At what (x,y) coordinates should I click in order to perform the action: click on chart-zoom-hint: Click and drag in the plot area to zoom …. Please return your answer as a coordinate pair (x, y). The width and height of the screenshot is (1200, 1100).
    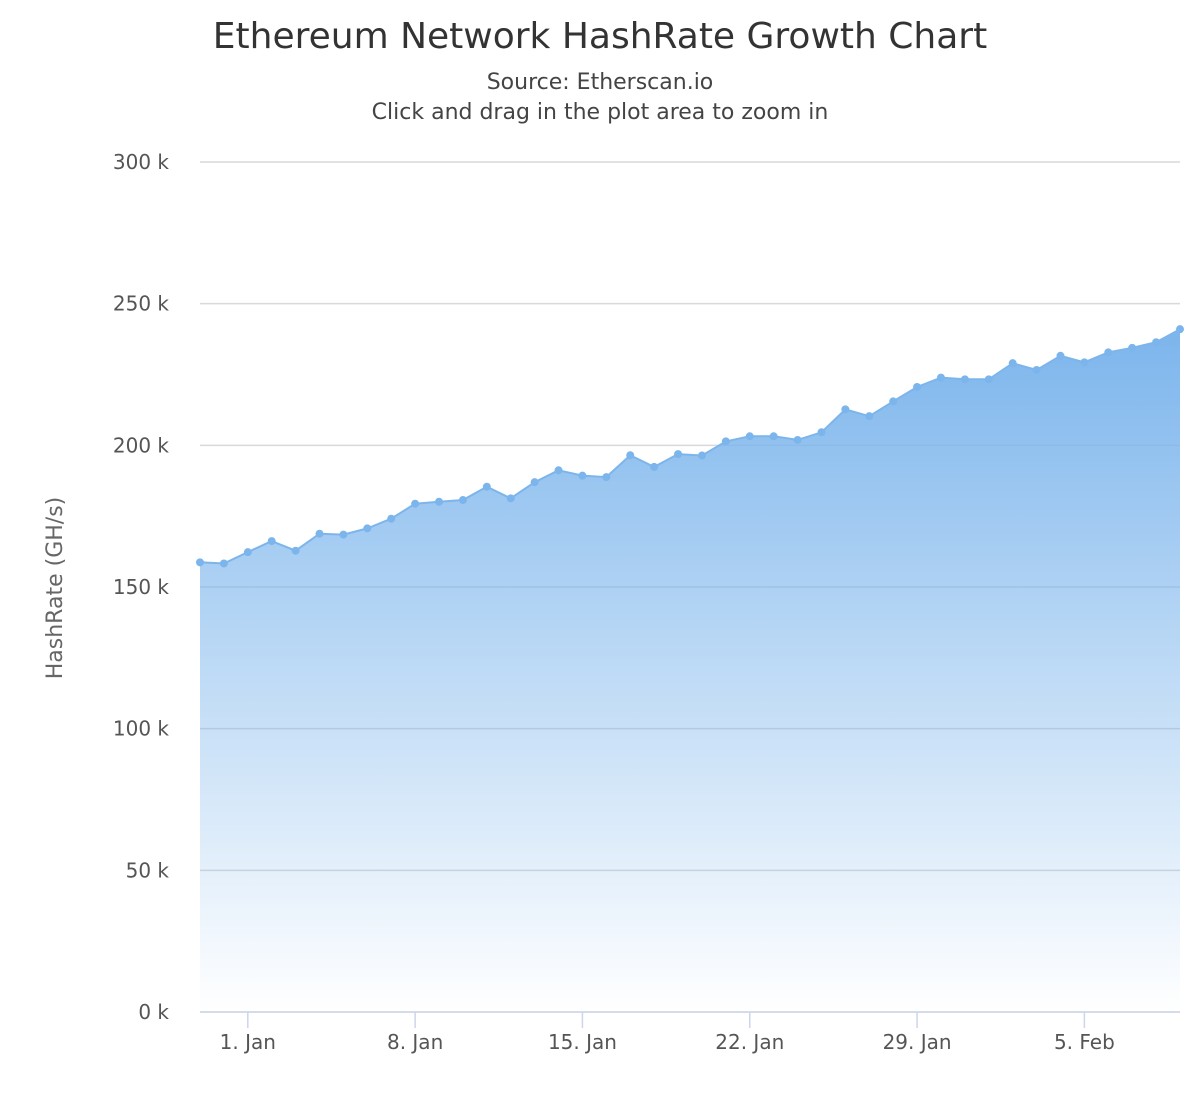
    Looking at the image, I should click on (600, 112).